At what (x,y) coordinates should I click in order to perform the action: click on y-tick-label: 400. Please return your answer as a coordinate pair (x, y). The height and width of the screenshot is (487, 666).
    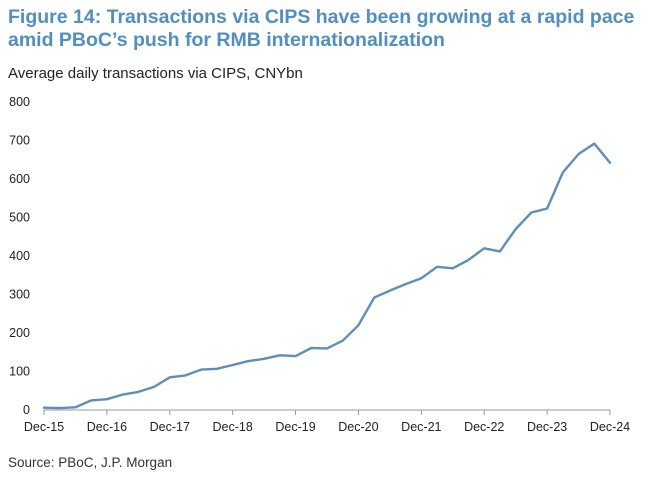
    Looking at the image, I should click on (19, 256).